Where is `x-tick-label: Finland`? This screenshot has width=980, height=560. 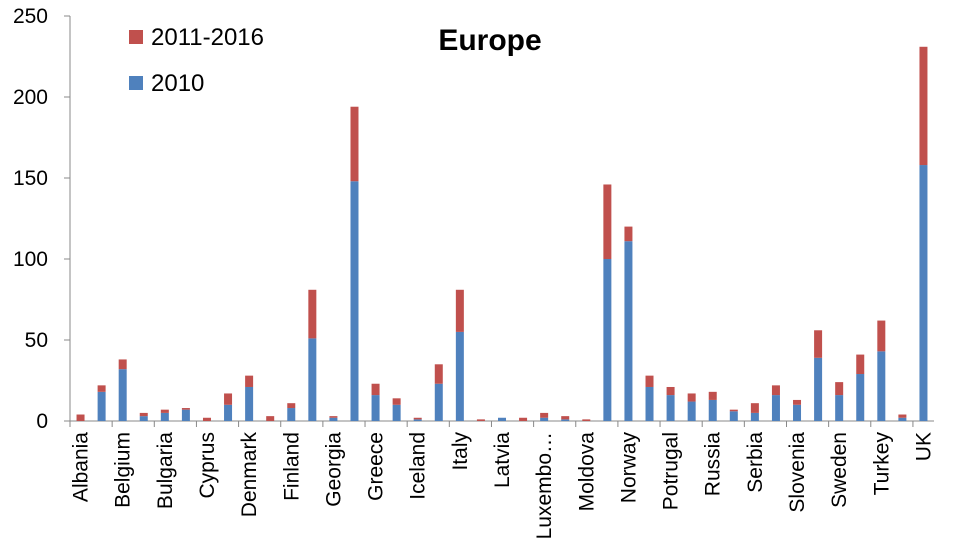
x-tick-label: Finland is located at coordinates (291, 466).